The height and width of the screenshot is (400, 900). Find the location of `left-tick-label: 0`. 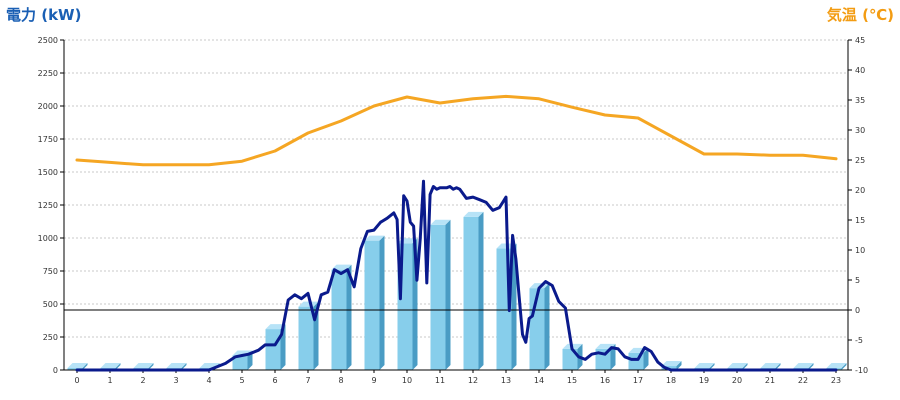

left-tick-label: 0 is located at coordinates (55, 370).